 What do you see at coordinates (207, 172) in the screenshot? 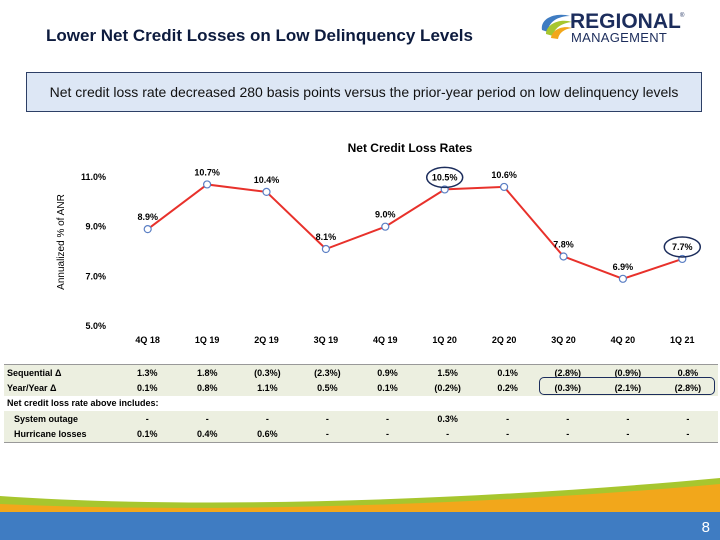
I see `data-label: 10.7%` at bounding box center [207, 172].